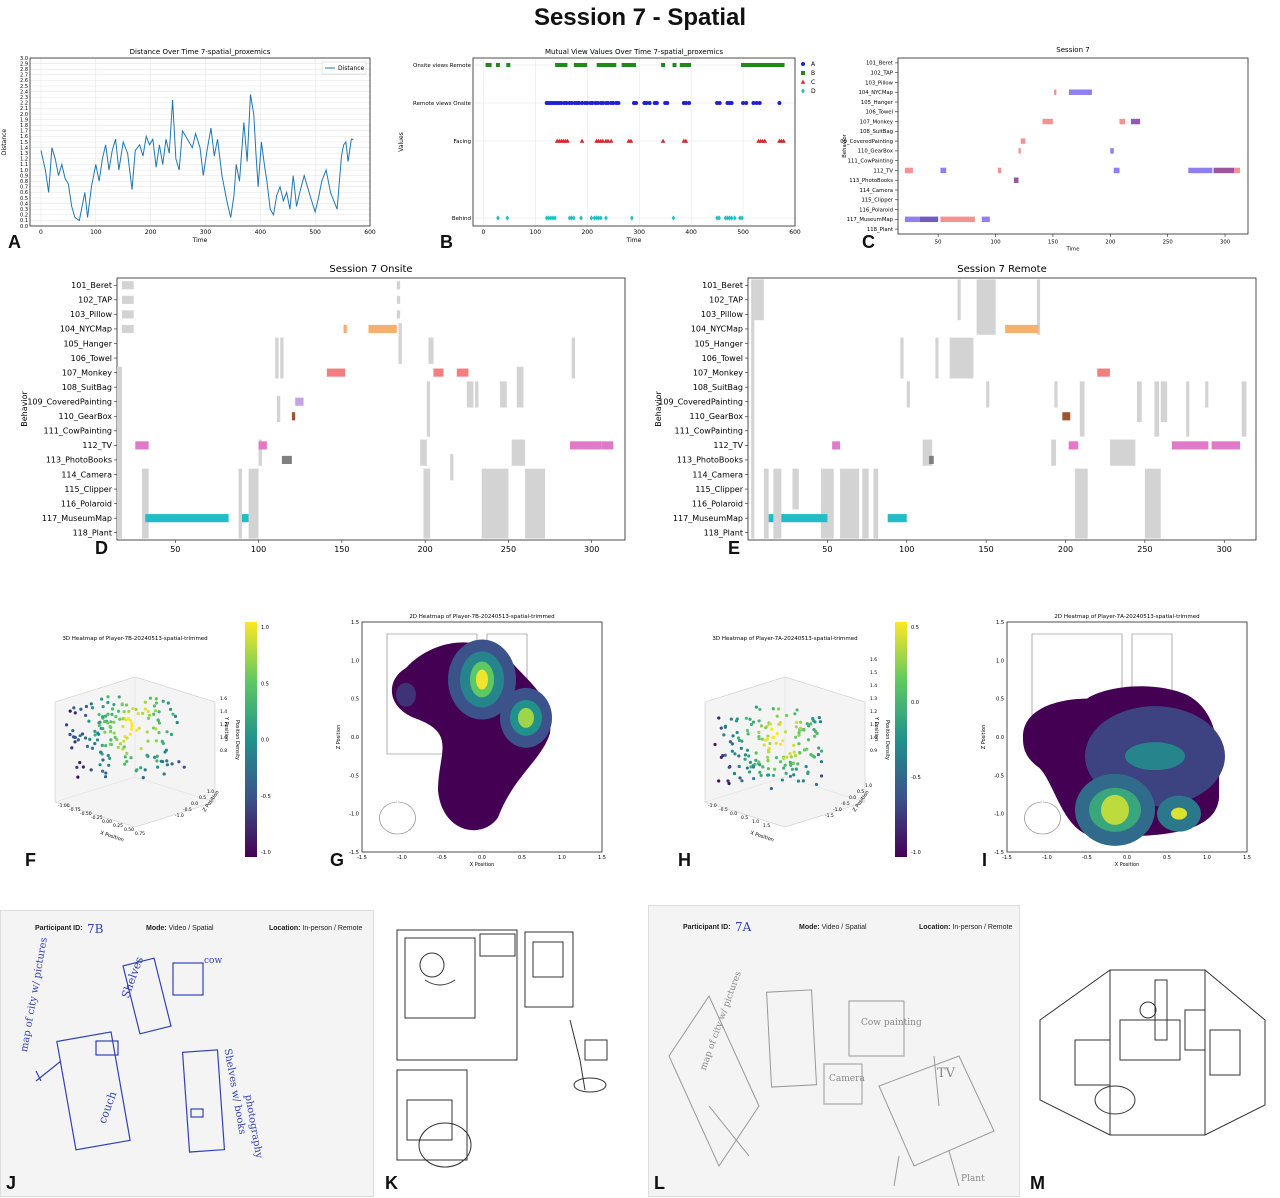  Describe the element at coordinates (339, 737) in the screenshot. I see `y-axis-label: Z Position` at that location.